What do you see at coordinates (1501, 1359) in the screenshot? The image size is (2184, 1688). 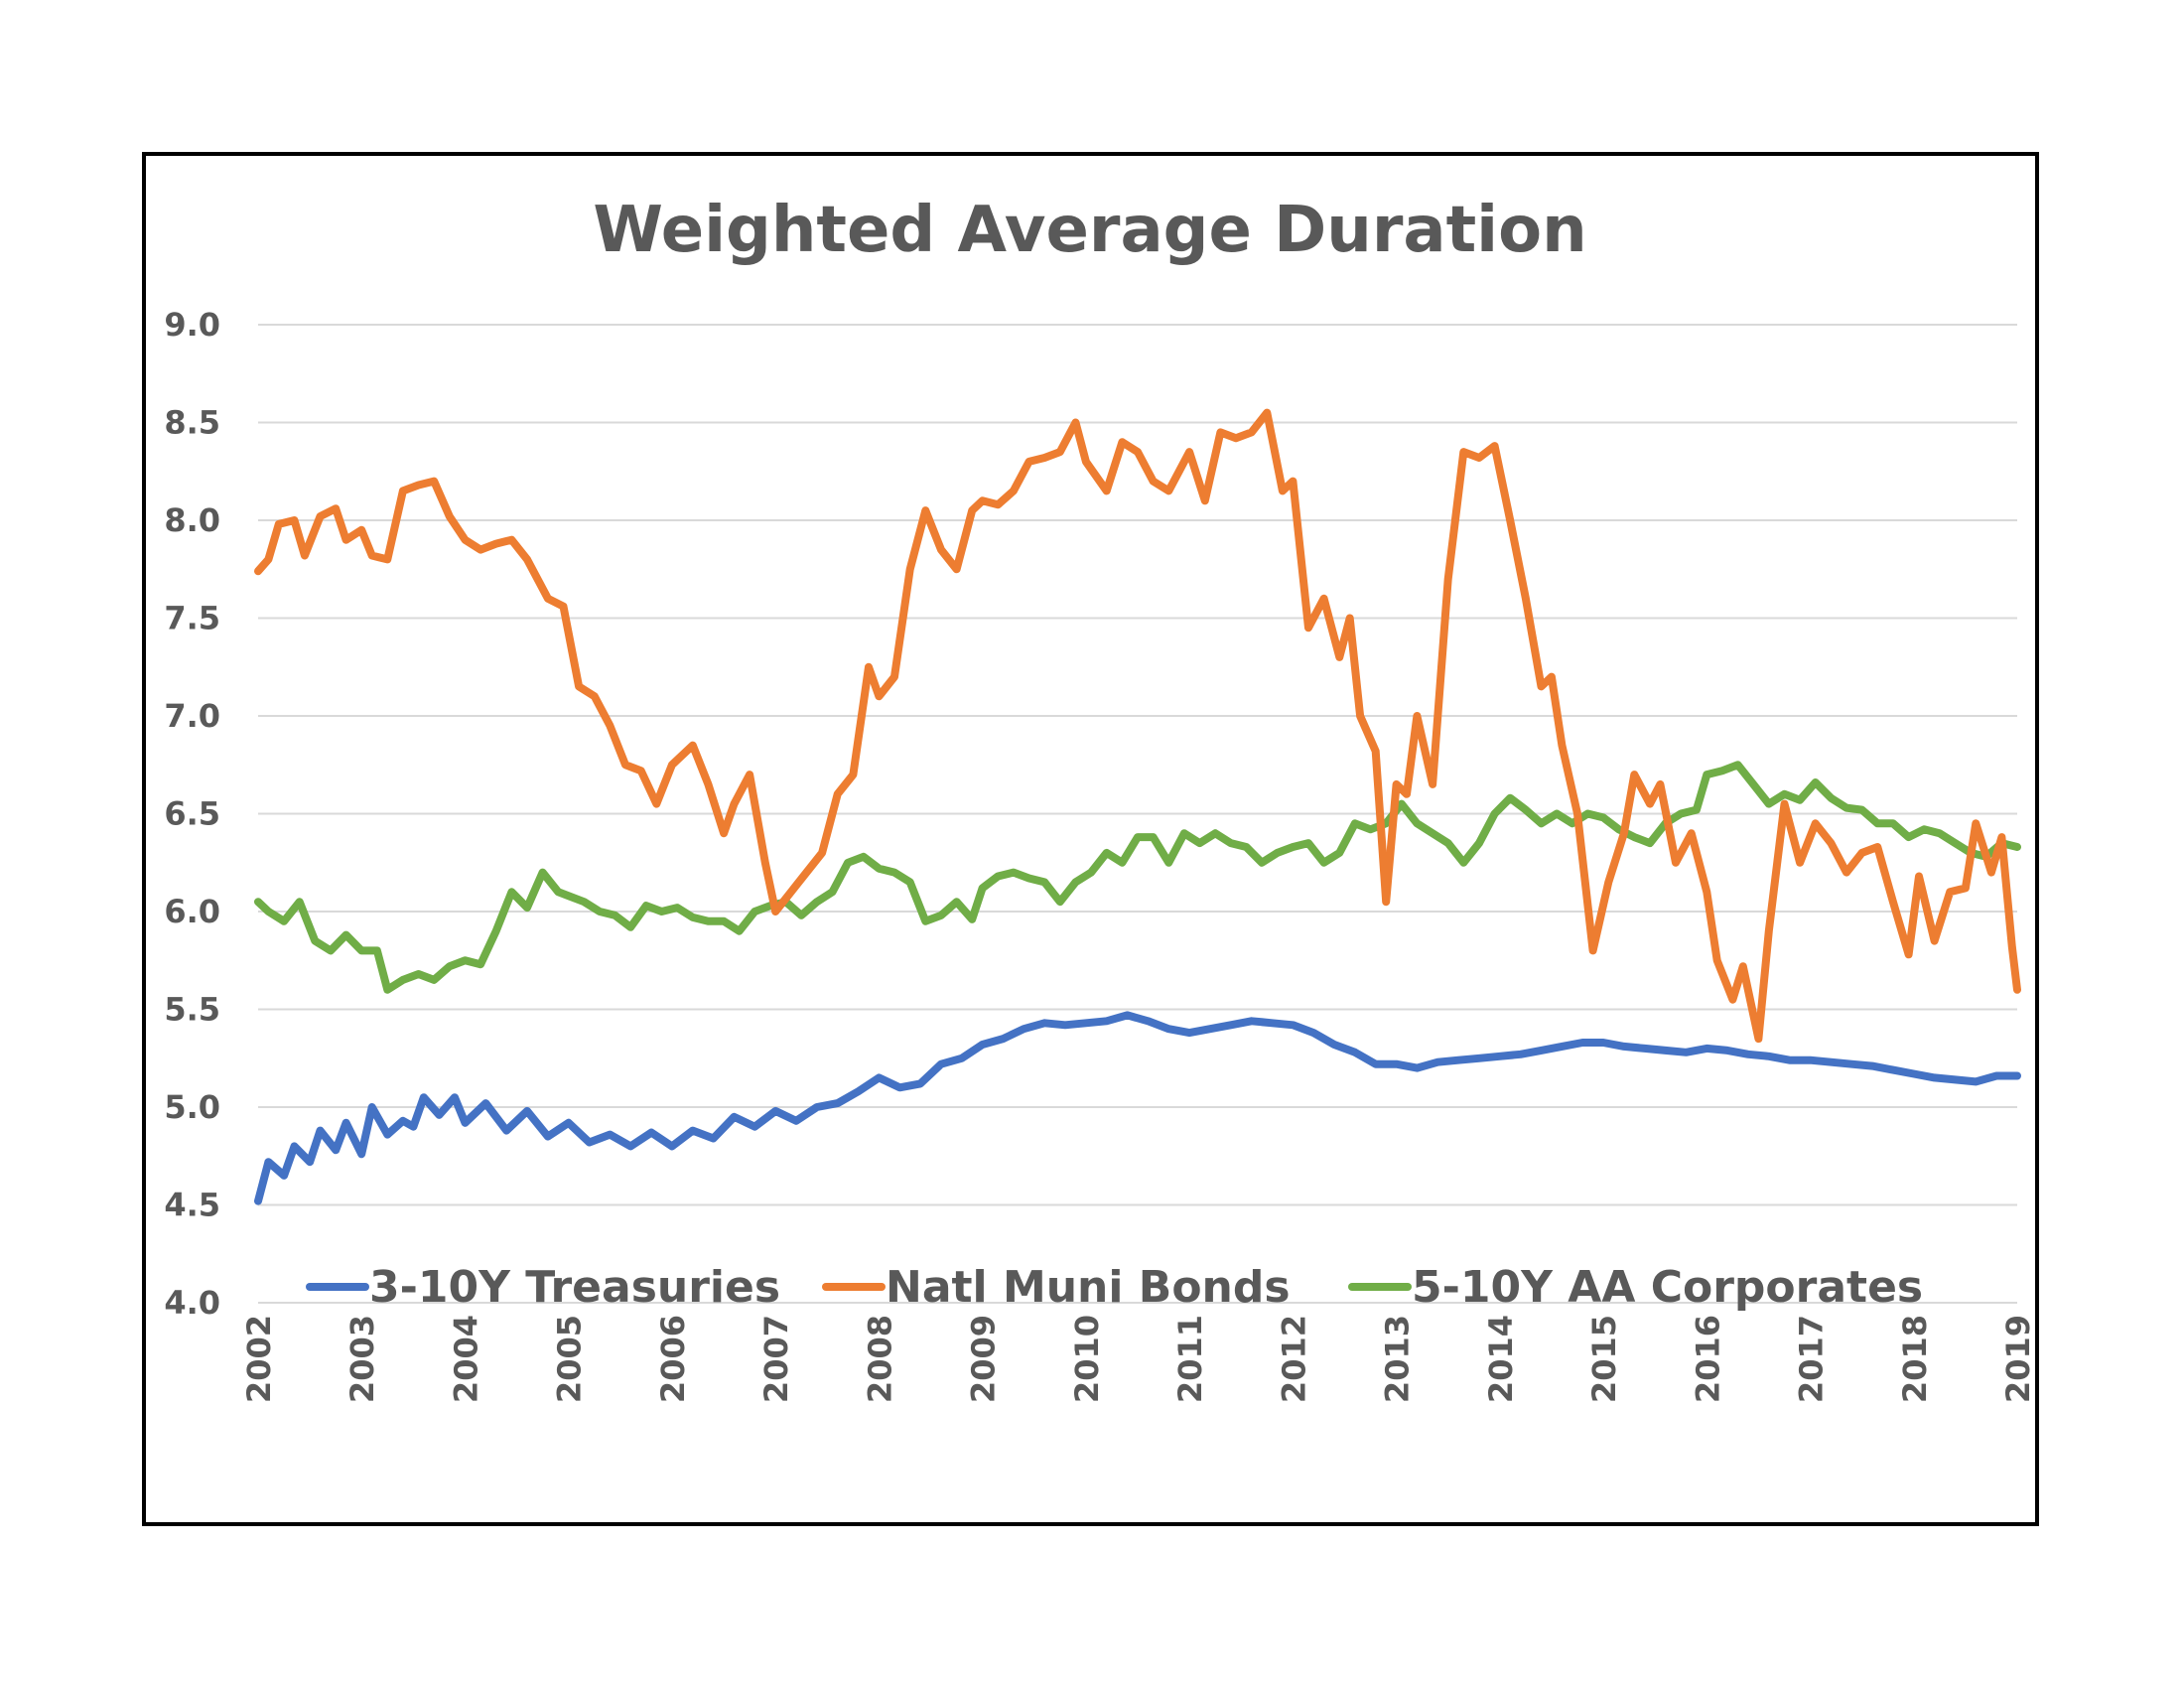 I see `x-tick-label: 2014` at bounding box center [1501, 1359].